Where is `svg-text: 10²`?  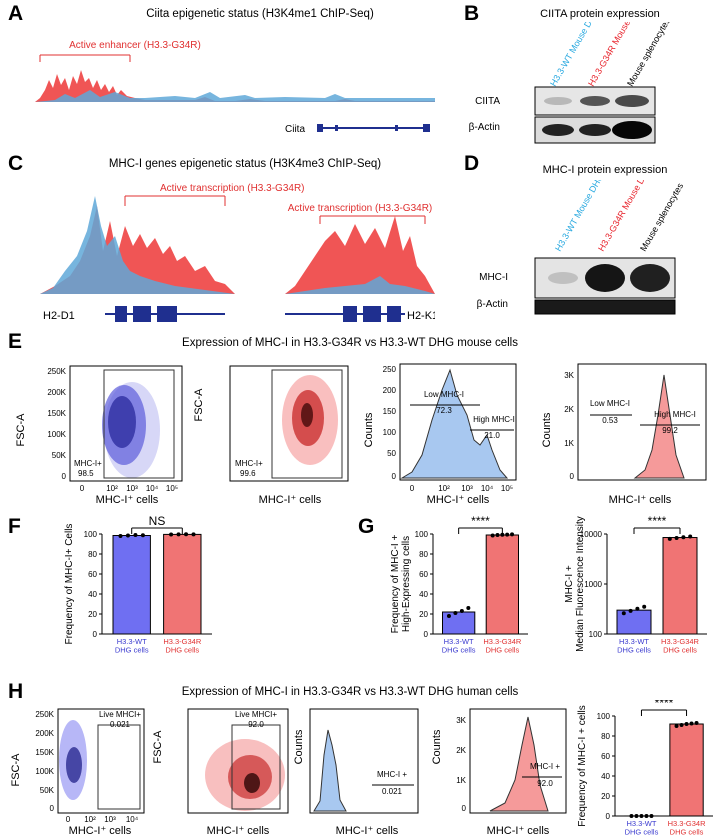
svg-text: 10² is located at coordinates (90, 819).